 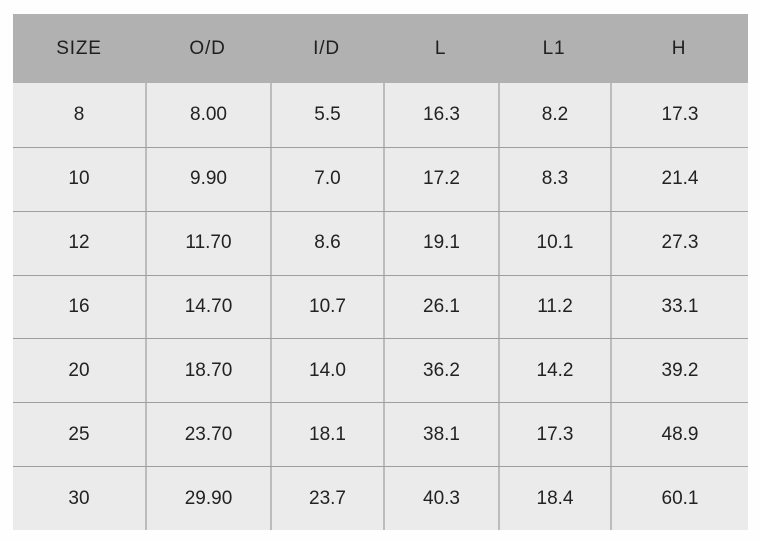 What do you see at coordinates (79, 114) in the screenshot?
I see `table-cell: 8` at bounding box center [79, 114].